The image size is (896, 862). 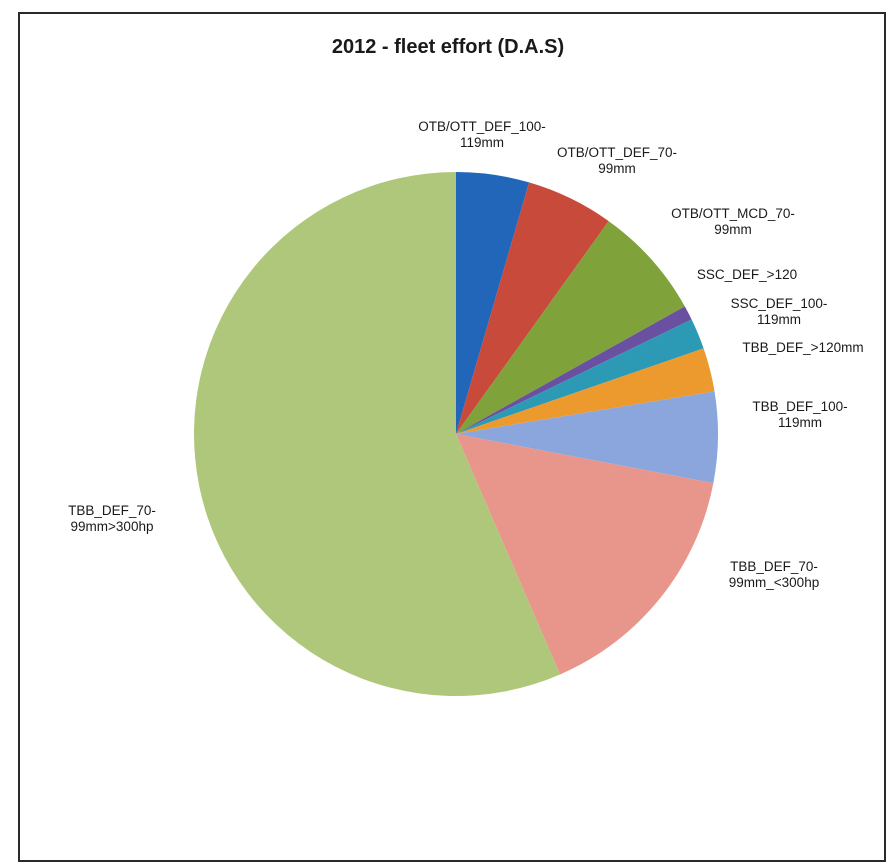 What do you see at coordinates (617, 160) in the screenshot?
I see `slice-label-2: OTB/OTT_DEF_70-99mm` at bounding box center [617, 160].